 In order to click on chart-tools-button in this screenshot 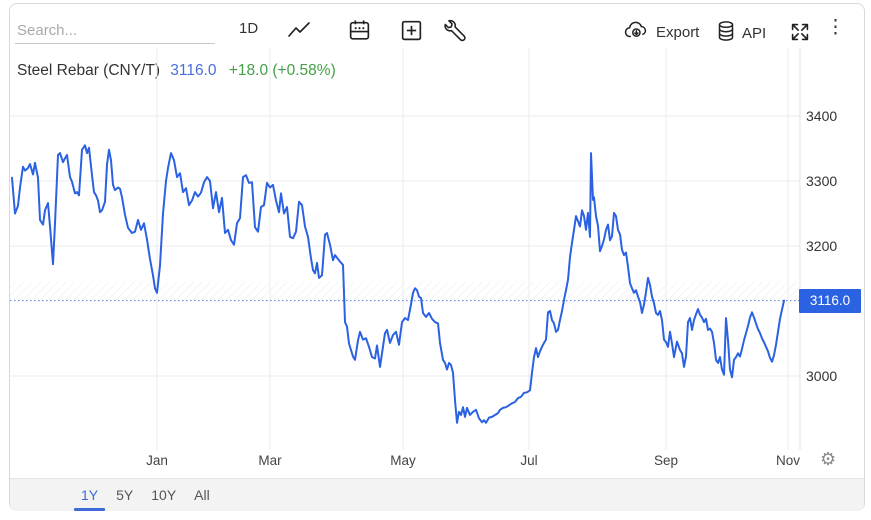, I will do `click(455, 30)`.